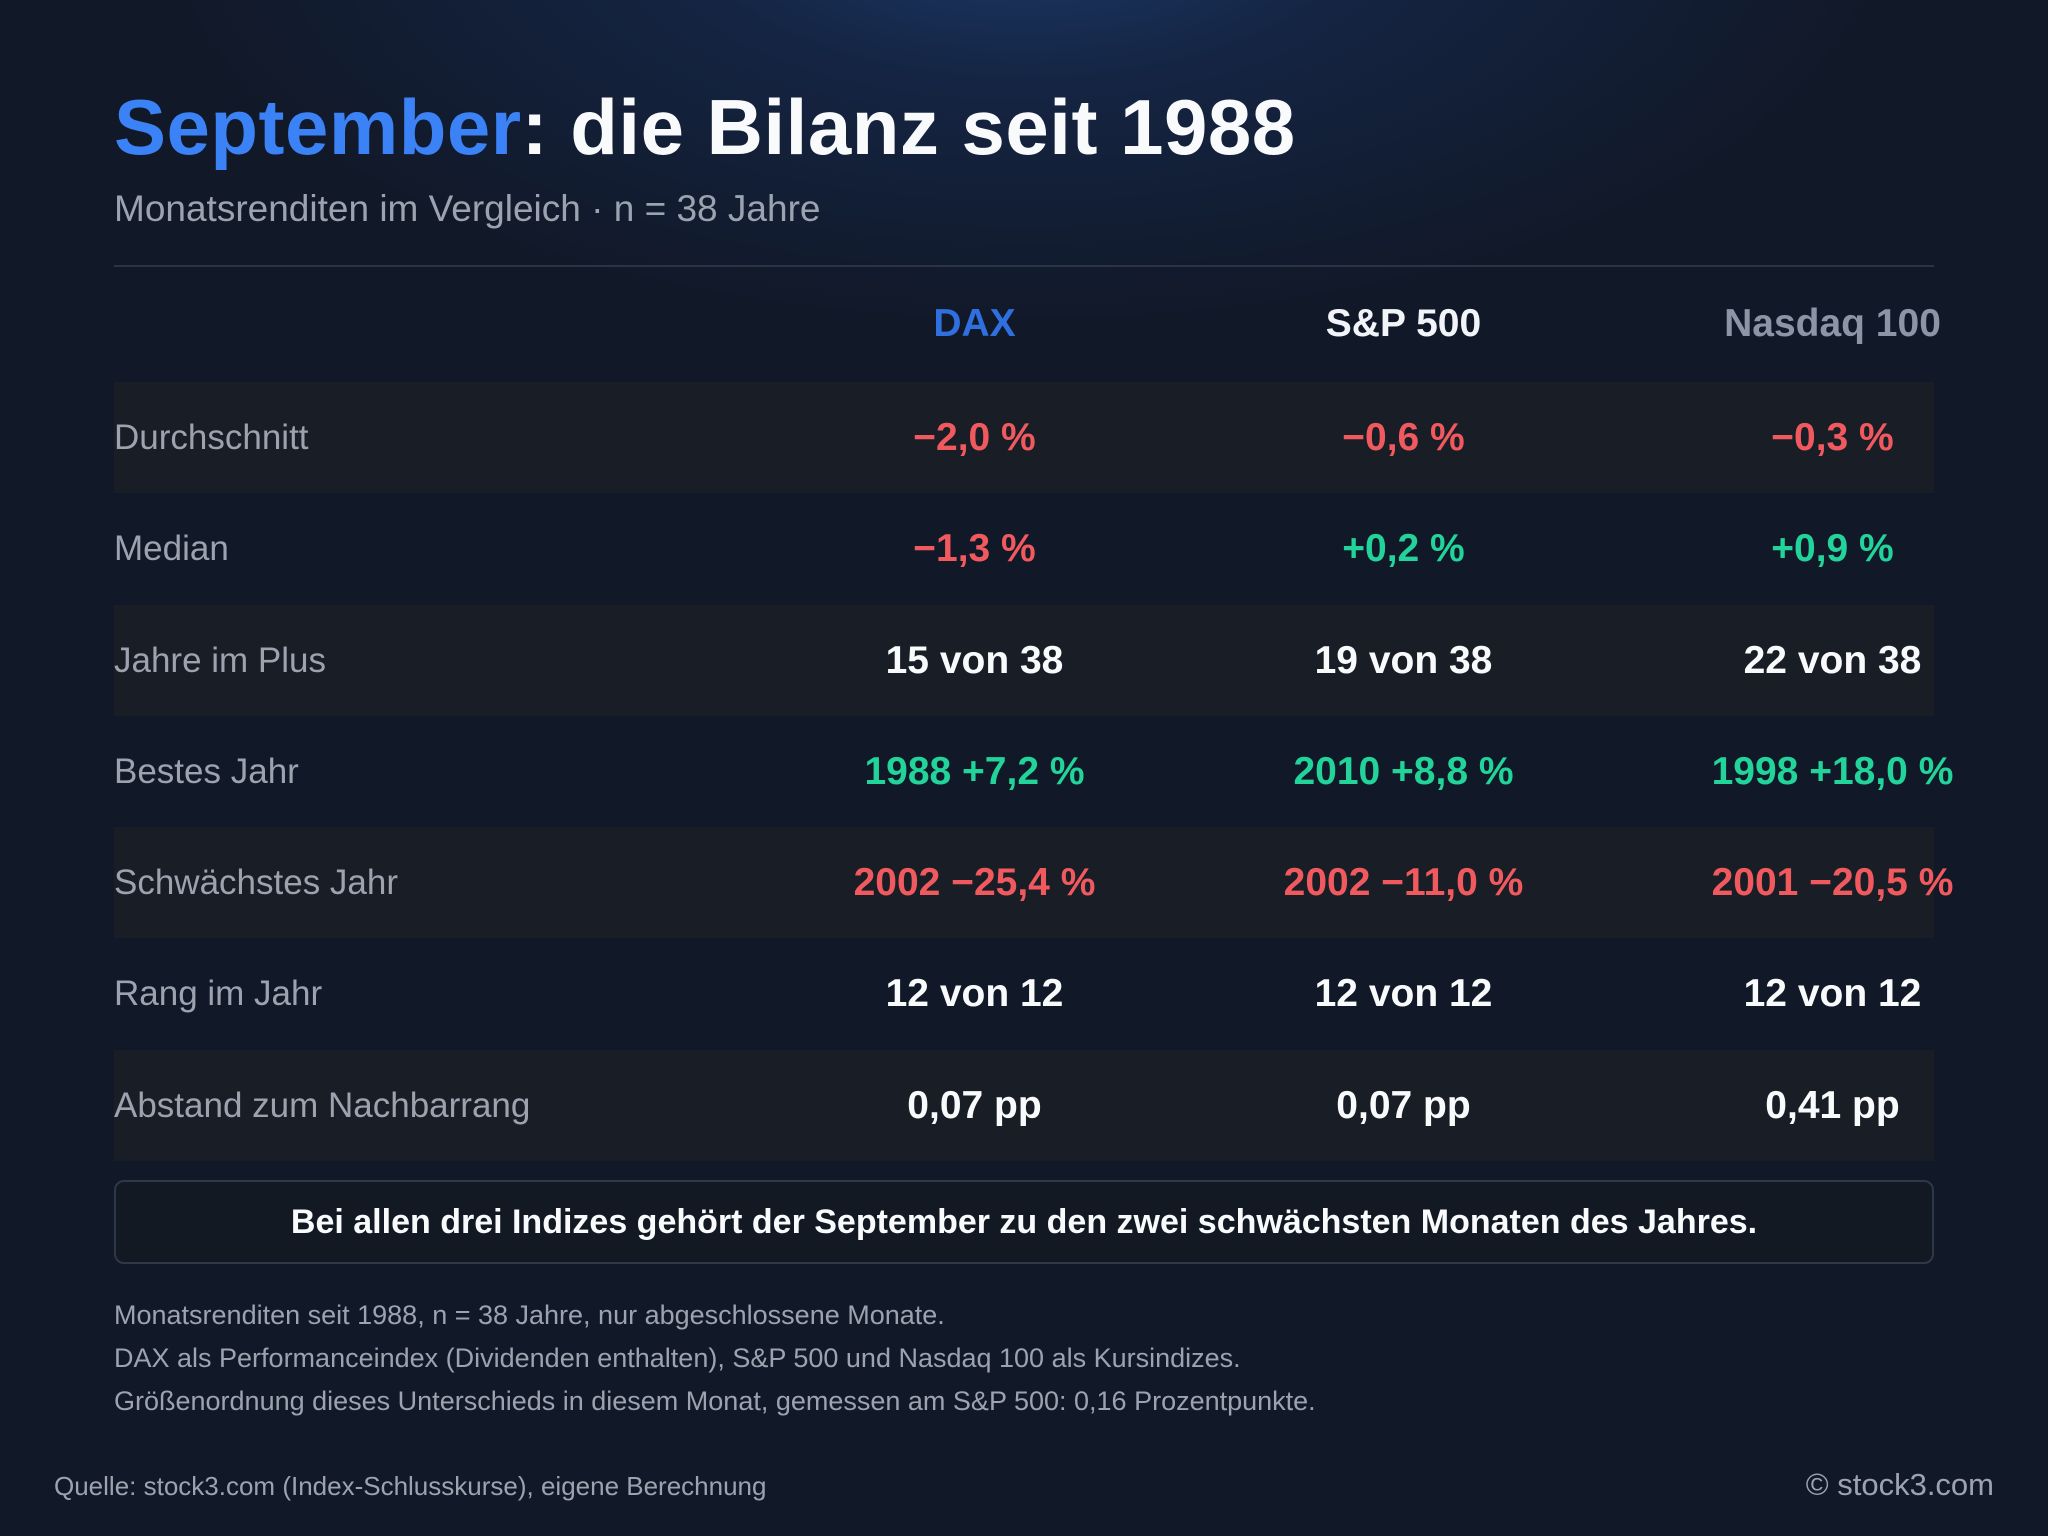 This screenshot has width=2048, height=1536. I want to click on table-row-durchschnitt: Durchschnitt −2,0 % −0,6 % −0,3 %, so click(1024, 437).